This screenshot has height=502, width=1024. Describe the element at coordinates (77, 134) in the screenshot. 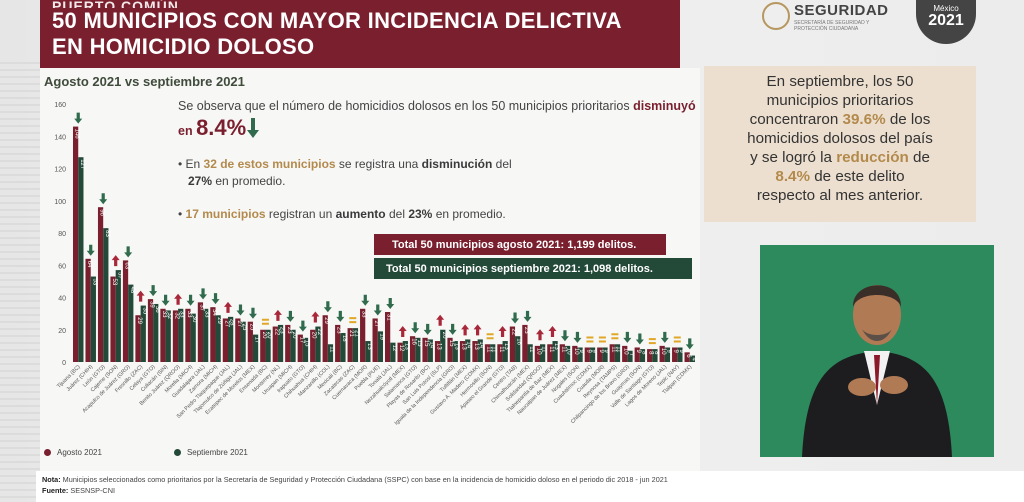

I see `data-label-august: 146` at that location.